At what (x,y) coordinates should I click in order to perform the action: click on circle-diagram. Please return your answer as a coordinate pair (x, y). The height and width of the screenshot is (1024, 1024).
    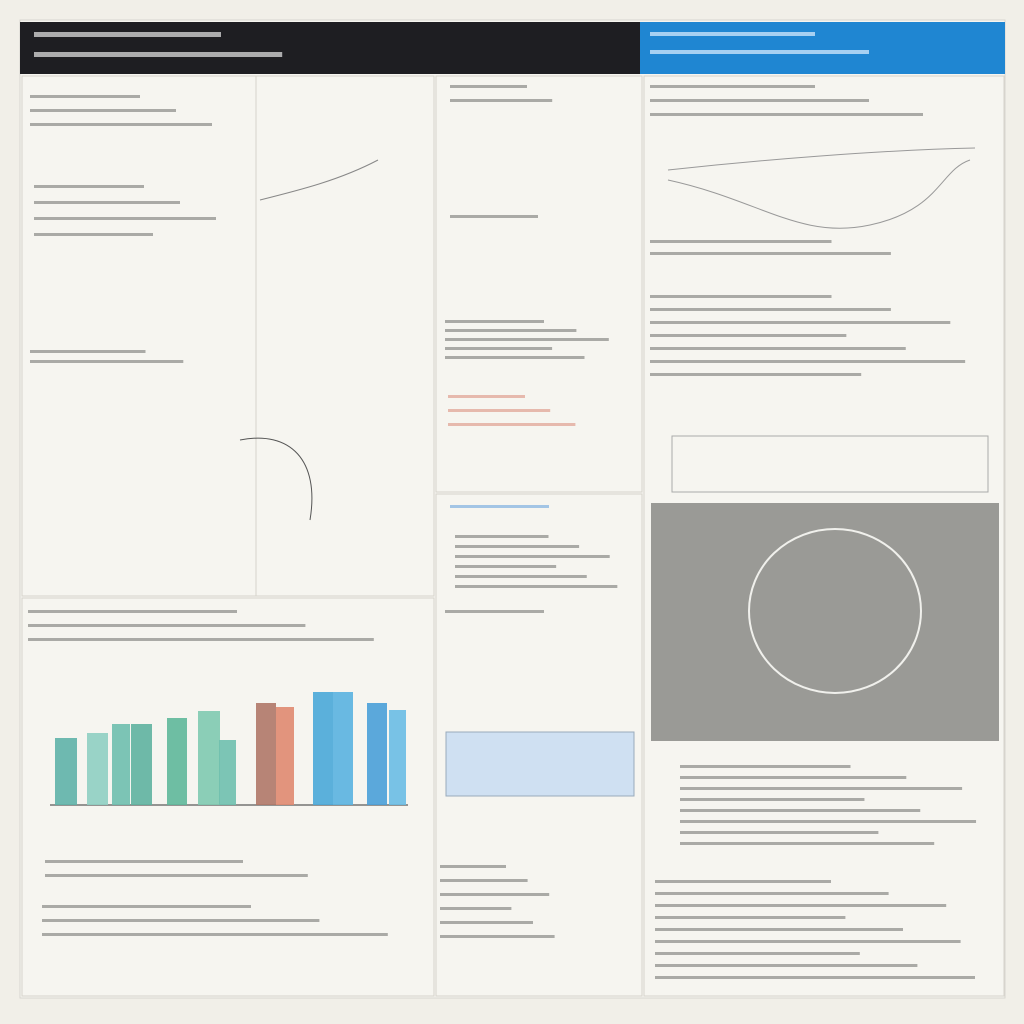
    Looking at the image, I should click on (835, 611).